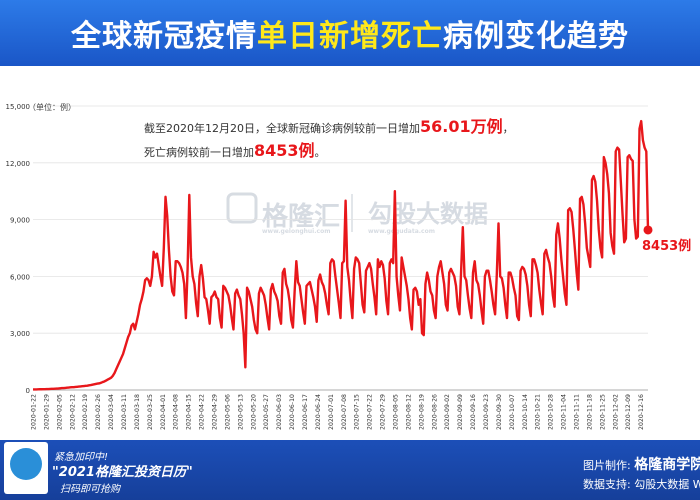 This screenshot has height=500, width=700. What do you see at coordinates (176, 412) in the screenshot?
I see `x-tick-label: 2020-04-08` at bounding box center [176, 412].